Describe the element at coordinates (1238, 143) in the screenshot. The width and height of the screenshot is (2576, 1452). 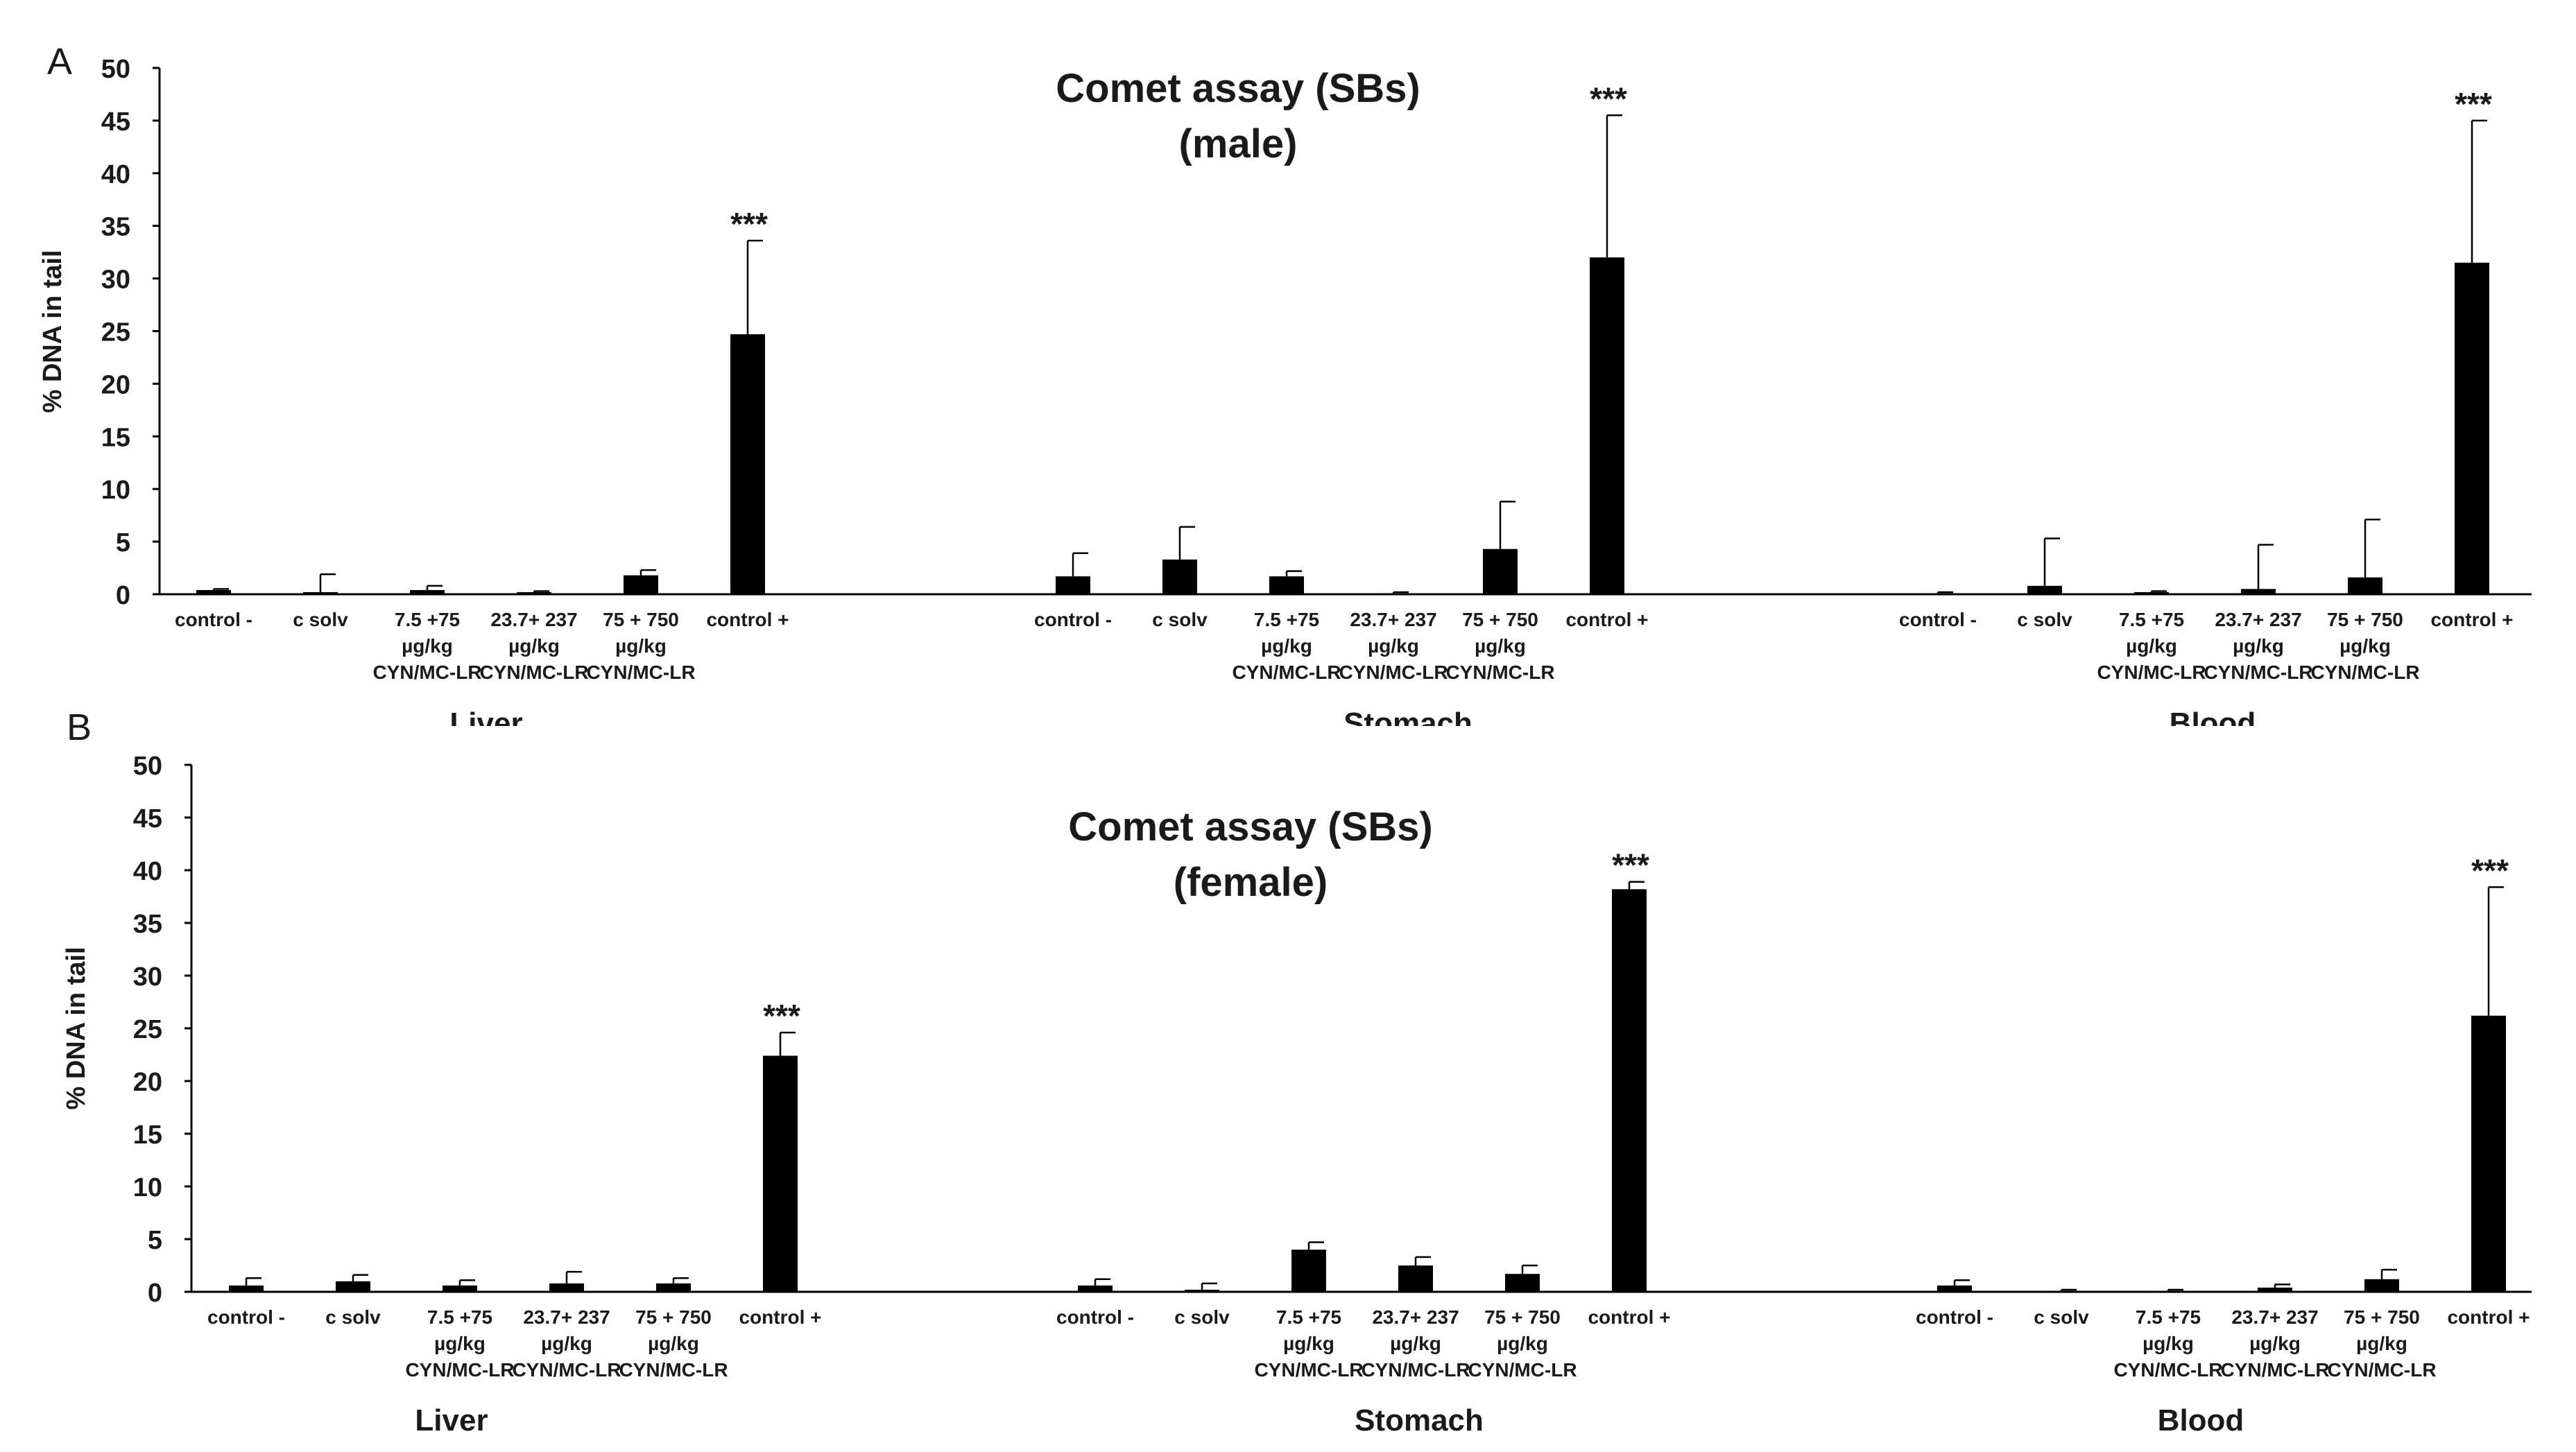
I see `chart-subtitle: (male)` at that location.